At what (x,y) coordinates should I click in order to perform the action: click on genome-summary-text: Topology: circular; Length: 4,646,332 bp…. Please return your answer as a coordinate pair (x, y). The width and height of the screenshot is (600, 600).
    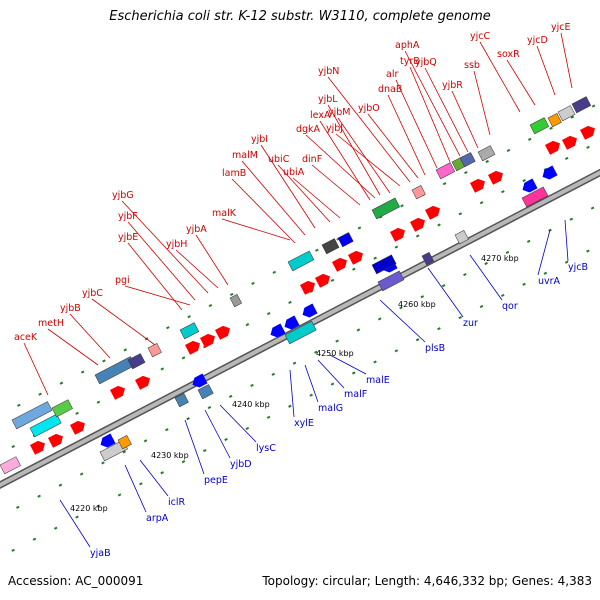
    Looking at the image, I should click on (427, 581).